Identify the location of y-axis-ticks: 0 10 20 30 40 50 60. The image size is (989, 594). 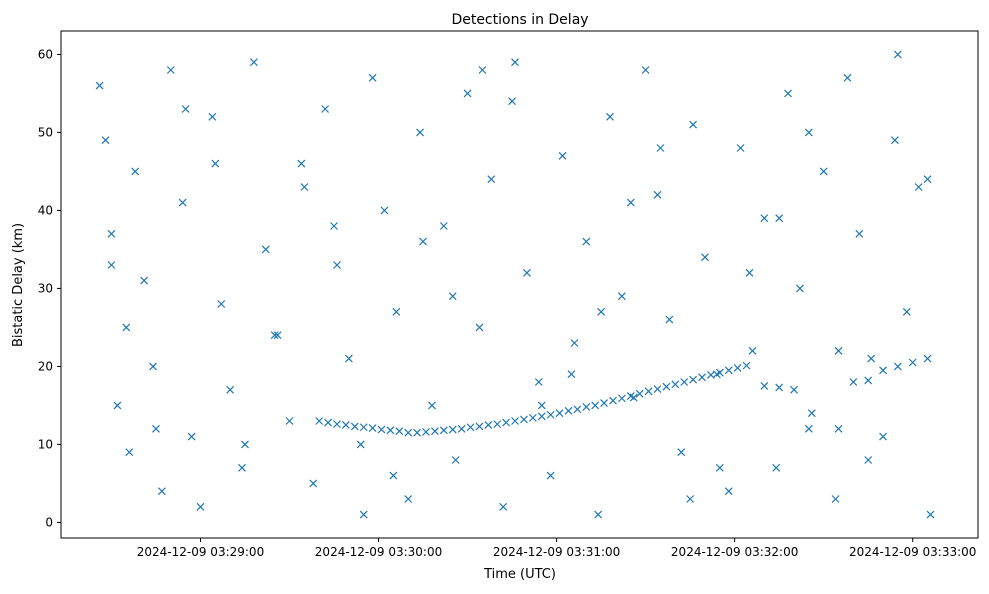
(49, 288).